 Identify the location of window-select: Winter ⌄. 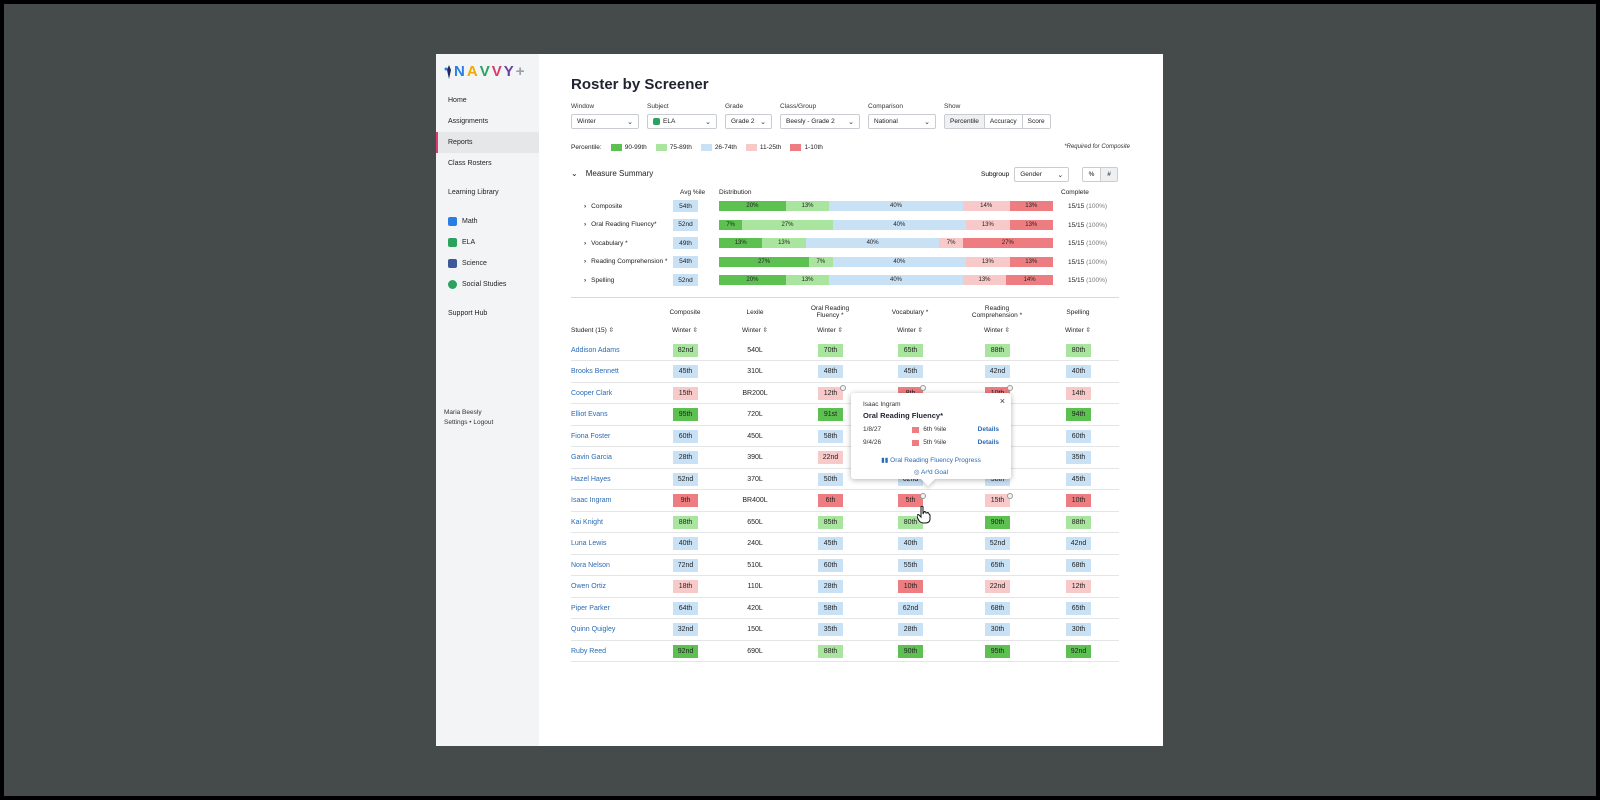
(605, 121).